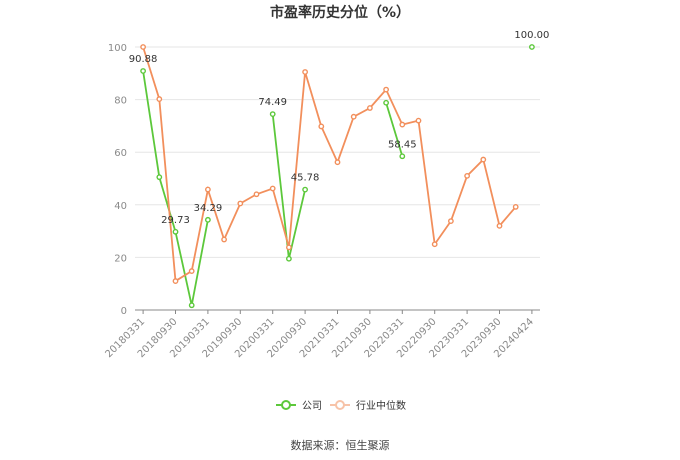  Describe the element at coordinates (120, 206) in the screenshot. I see `y-tick-label: 40` at that location.